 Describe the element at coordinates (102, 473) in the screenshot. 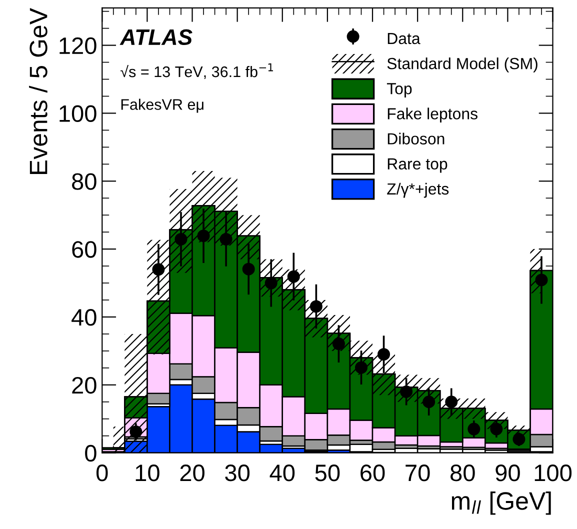

I see `x-tick-label: 0` at that location.